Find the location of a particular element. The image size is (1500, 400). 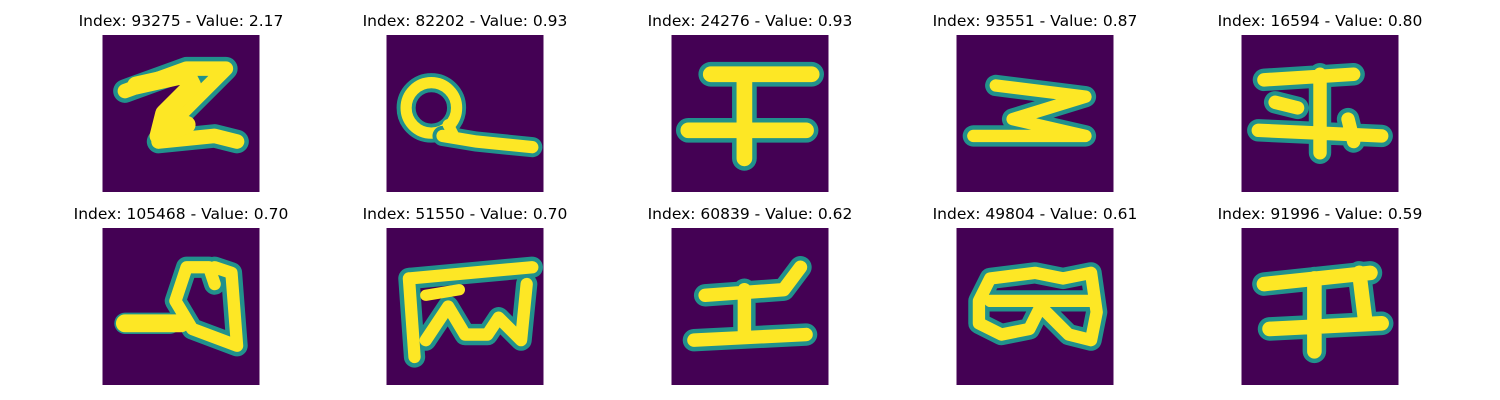

image-panel: Index: 49804 - Value: 0.61 is located at coordinates (1035, 293).